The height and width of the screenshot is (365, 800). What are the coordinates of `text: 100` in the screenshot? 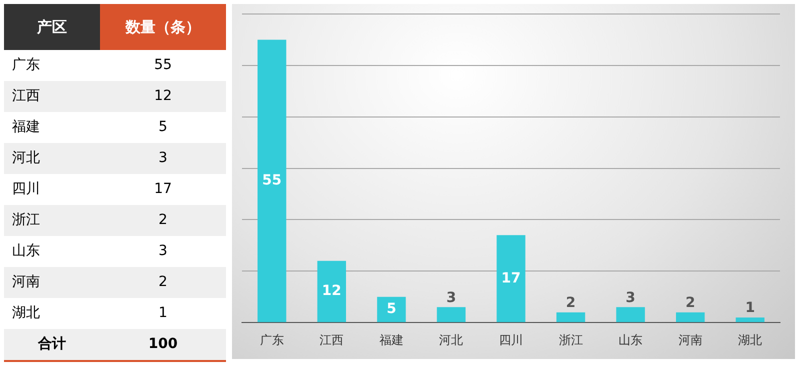 It's located at (163, 344).